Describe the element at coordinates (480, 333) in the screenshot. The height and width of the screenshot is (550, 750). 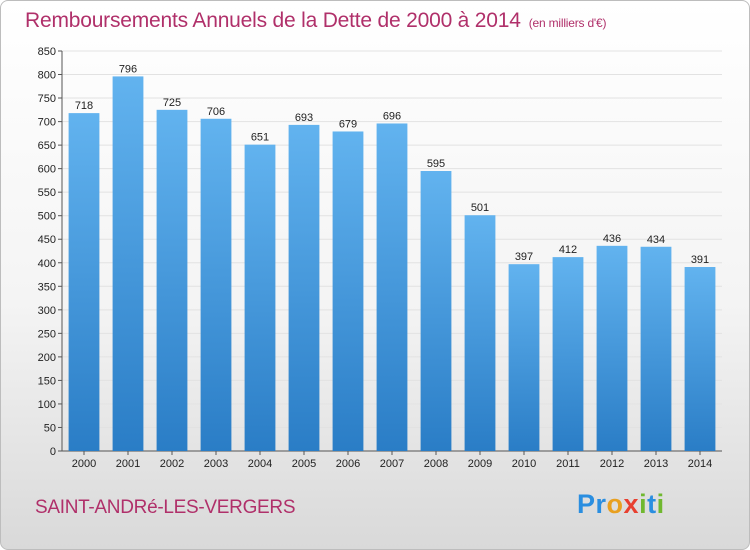
I see `bar-2009` at that location.